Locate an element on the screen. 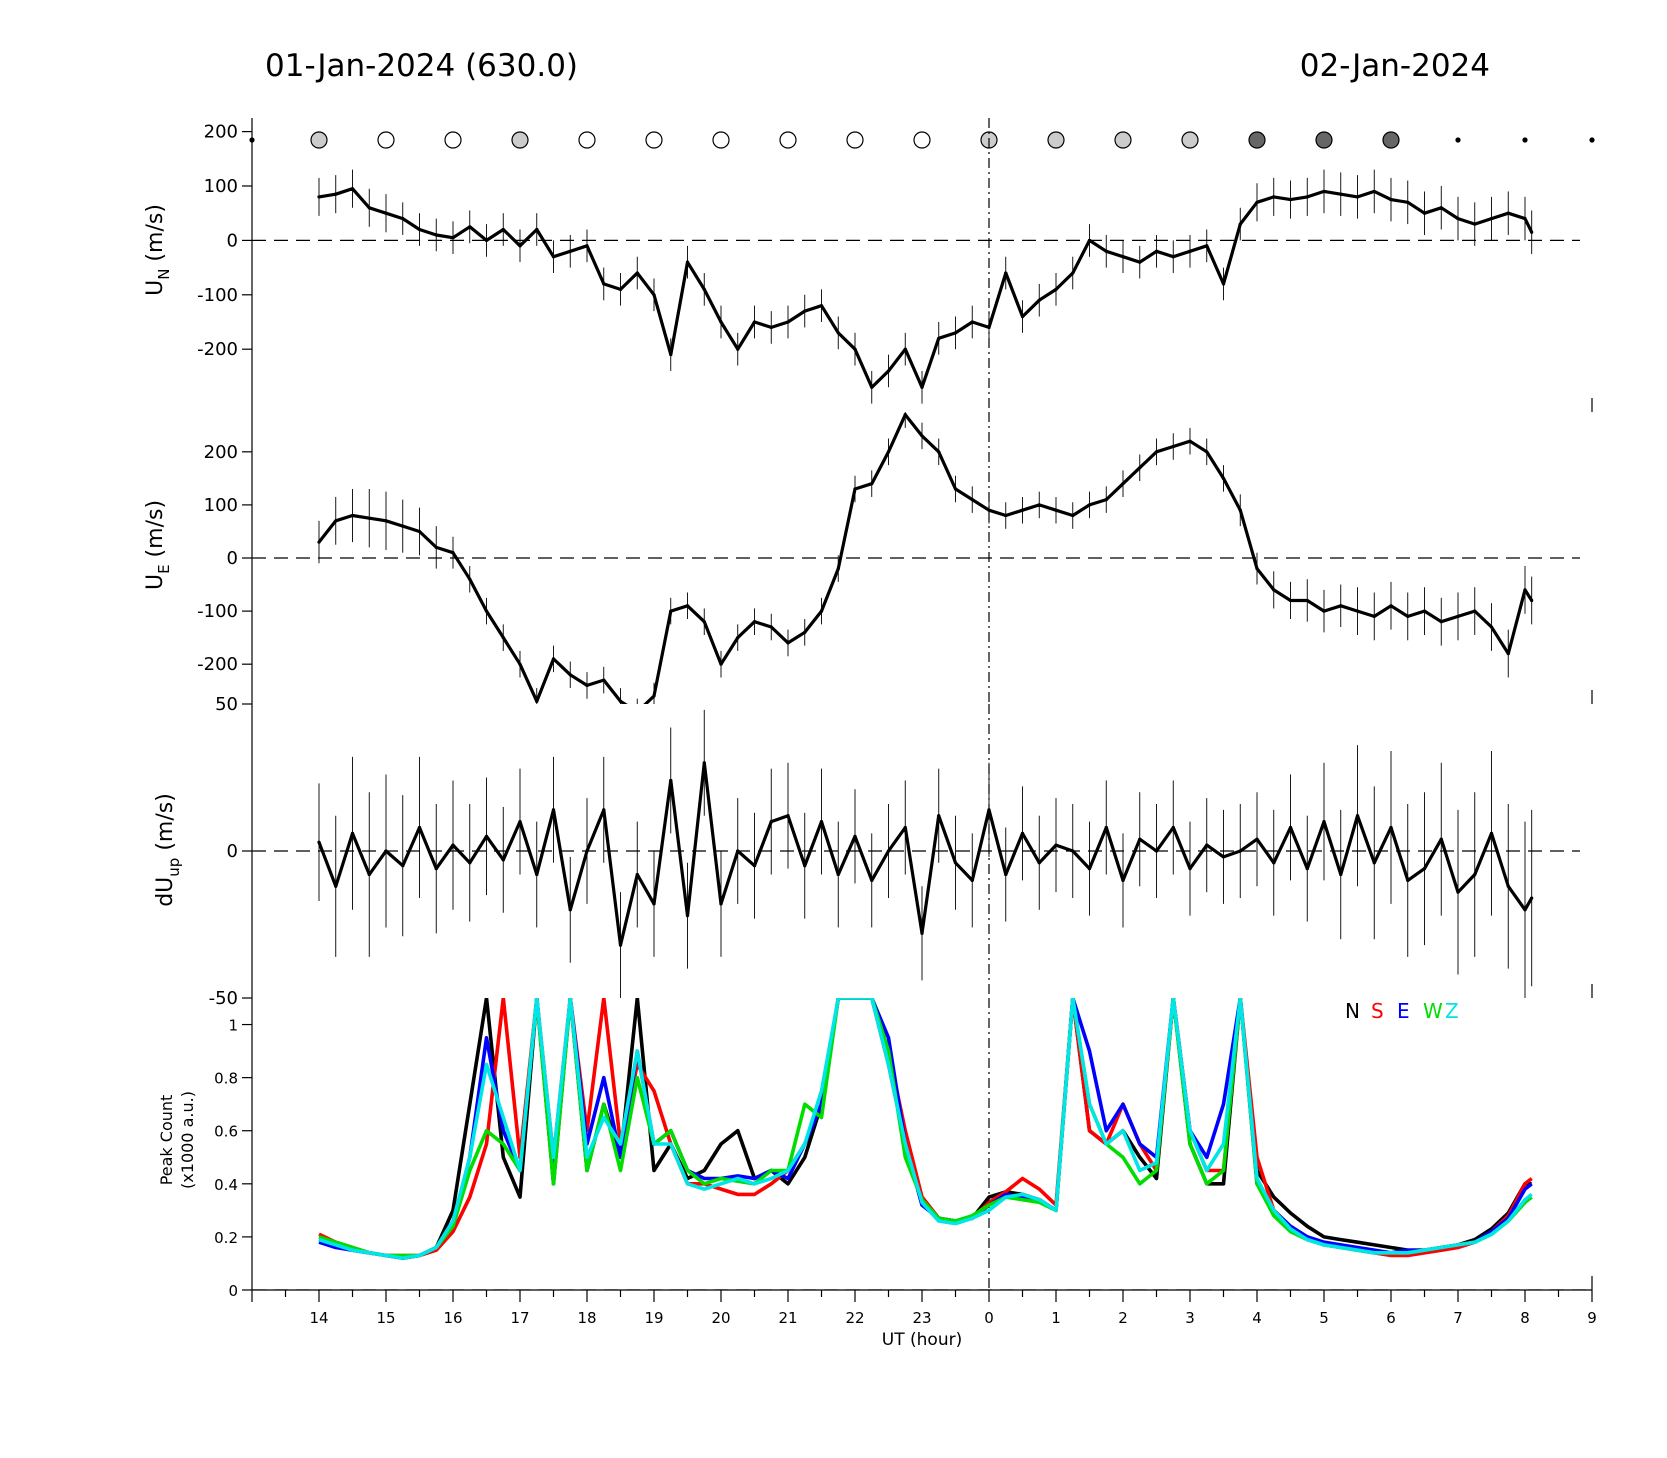 The width and height of the screenshot is (1667, 1458). x-tick-label: 21 is located at coordinates (787, 1318).